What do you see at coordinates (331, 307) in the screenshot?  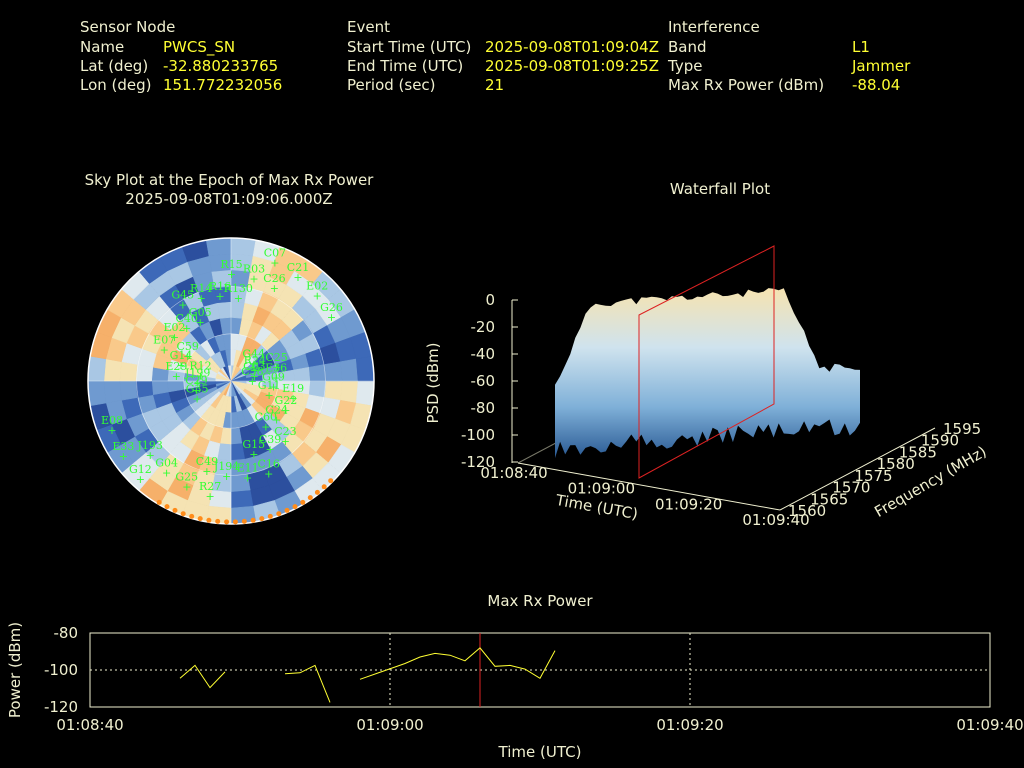 I see `satellite-label: G26` at bounding box center [331, 307].